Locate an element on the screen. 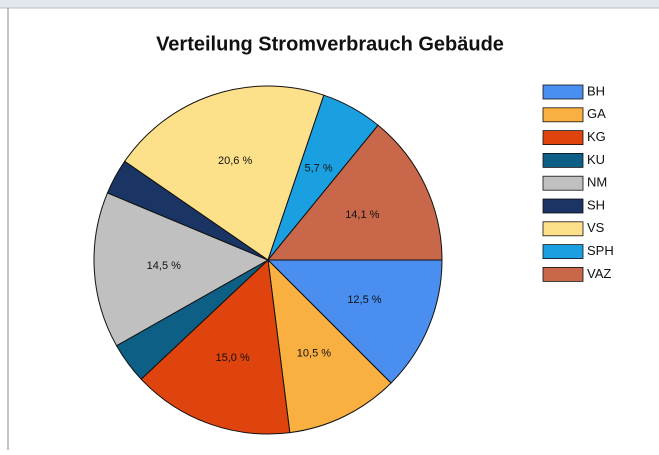 Image resolution: width=659 pixels, height=455 pixels. legend-label: NM is located at coordinates (597, 182).